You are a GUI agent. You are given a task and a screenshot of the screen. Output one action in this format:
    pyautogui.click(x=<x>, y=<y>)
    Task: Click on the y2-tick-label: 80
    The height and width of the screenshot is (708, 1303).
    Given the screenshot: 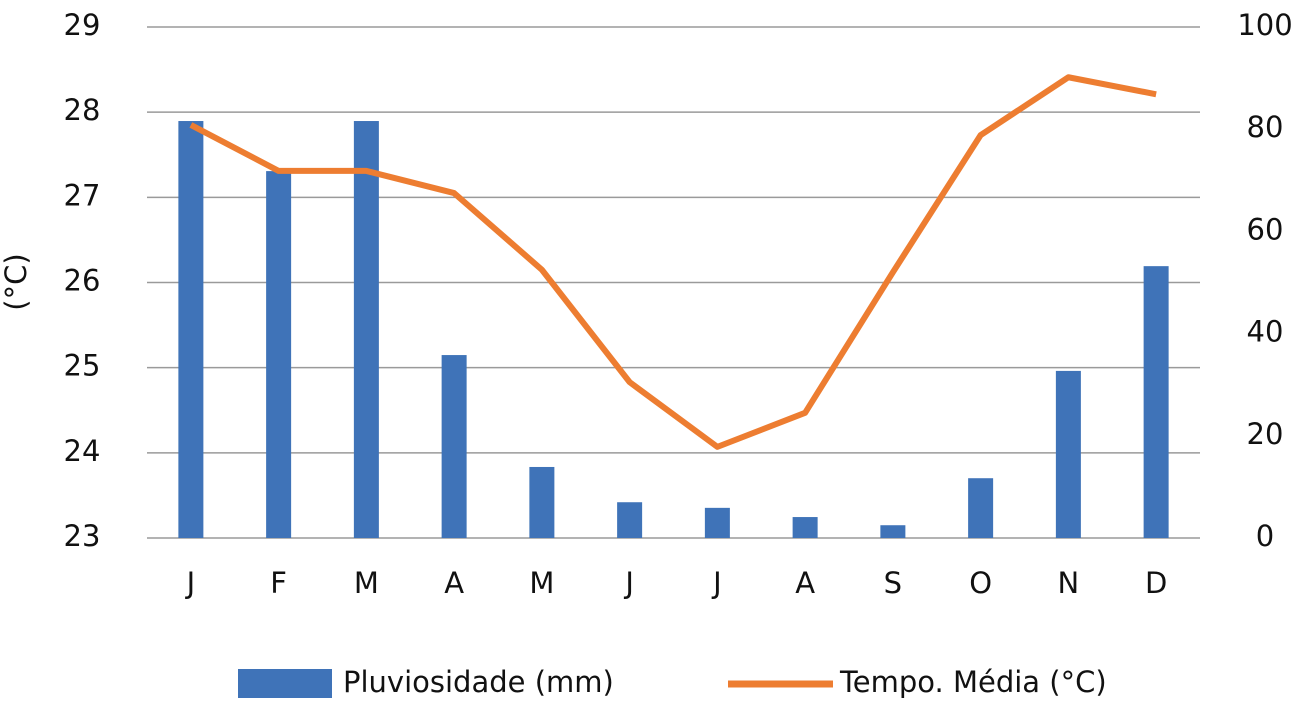 What is the action you would take?
    pyautogui.click(x=1265, y=127)
    